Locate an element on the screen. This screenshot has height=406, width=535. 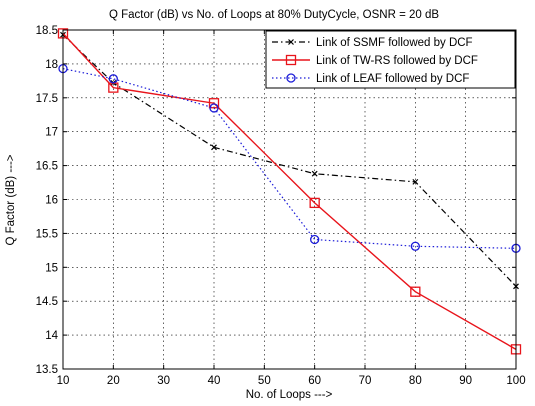
y-tick-label: 17.5 is located at coordinates (47, 99).